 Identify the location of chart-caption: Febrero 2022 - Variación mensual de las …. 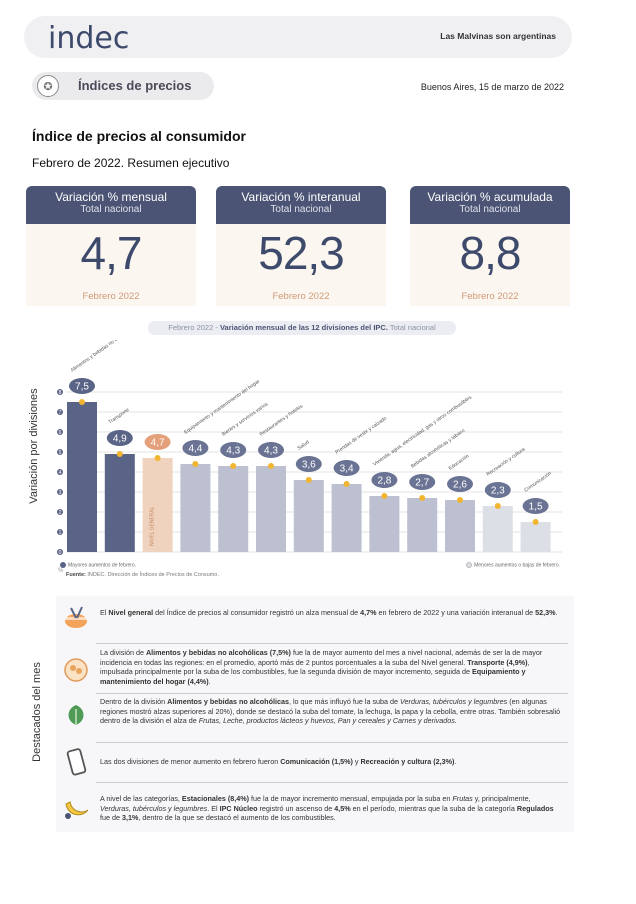
(302, 328).